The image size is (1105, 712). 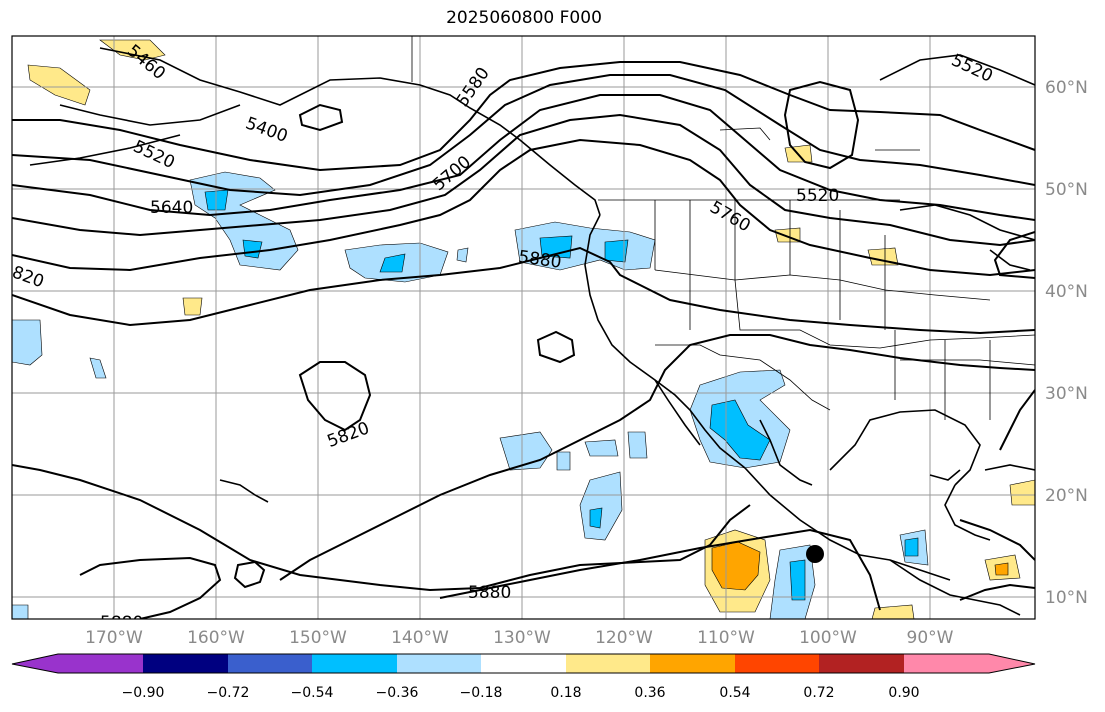 I want to click on colorbar-cells, so click(x=523, y=663).